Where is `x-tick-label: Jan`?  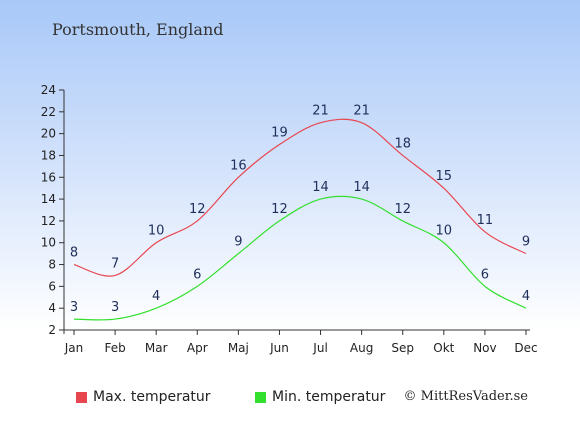 x-tick-label: Jan is located at coordinates (74, 348).